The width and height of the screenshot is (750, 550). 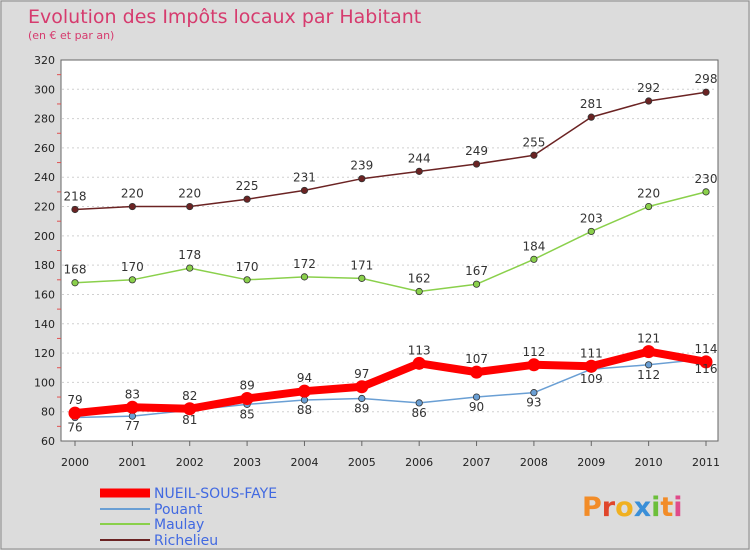 I want to click on y-tick-label: 260, so click(x=44, y=148).